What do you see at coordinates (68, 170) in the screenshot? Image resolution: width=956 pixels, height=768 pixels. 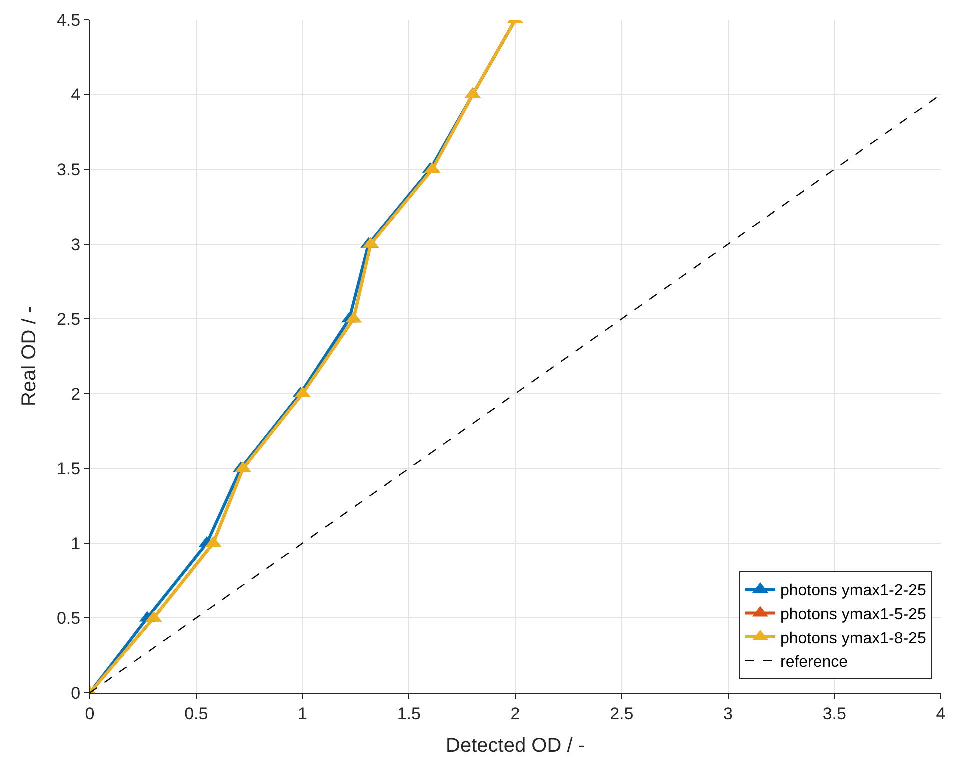 I see `y-tick-label: 3.5` at bounding box center [68, 170].